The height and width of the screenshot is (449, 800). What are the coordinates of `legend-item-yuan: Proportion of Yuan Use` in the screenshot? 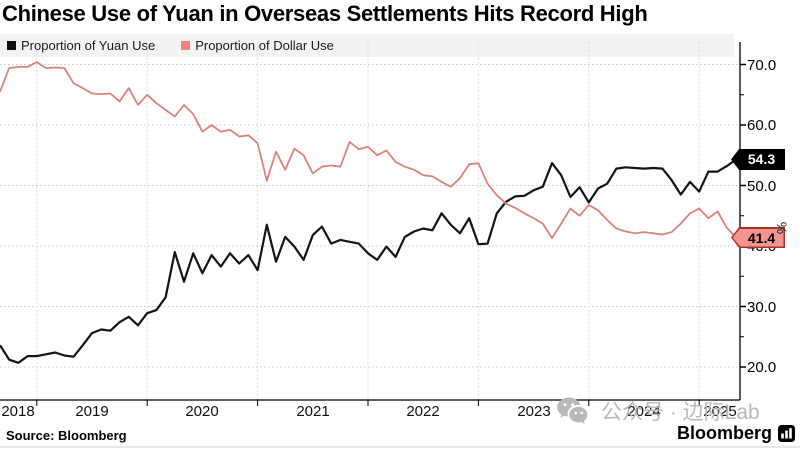 It's located at (81, 45).